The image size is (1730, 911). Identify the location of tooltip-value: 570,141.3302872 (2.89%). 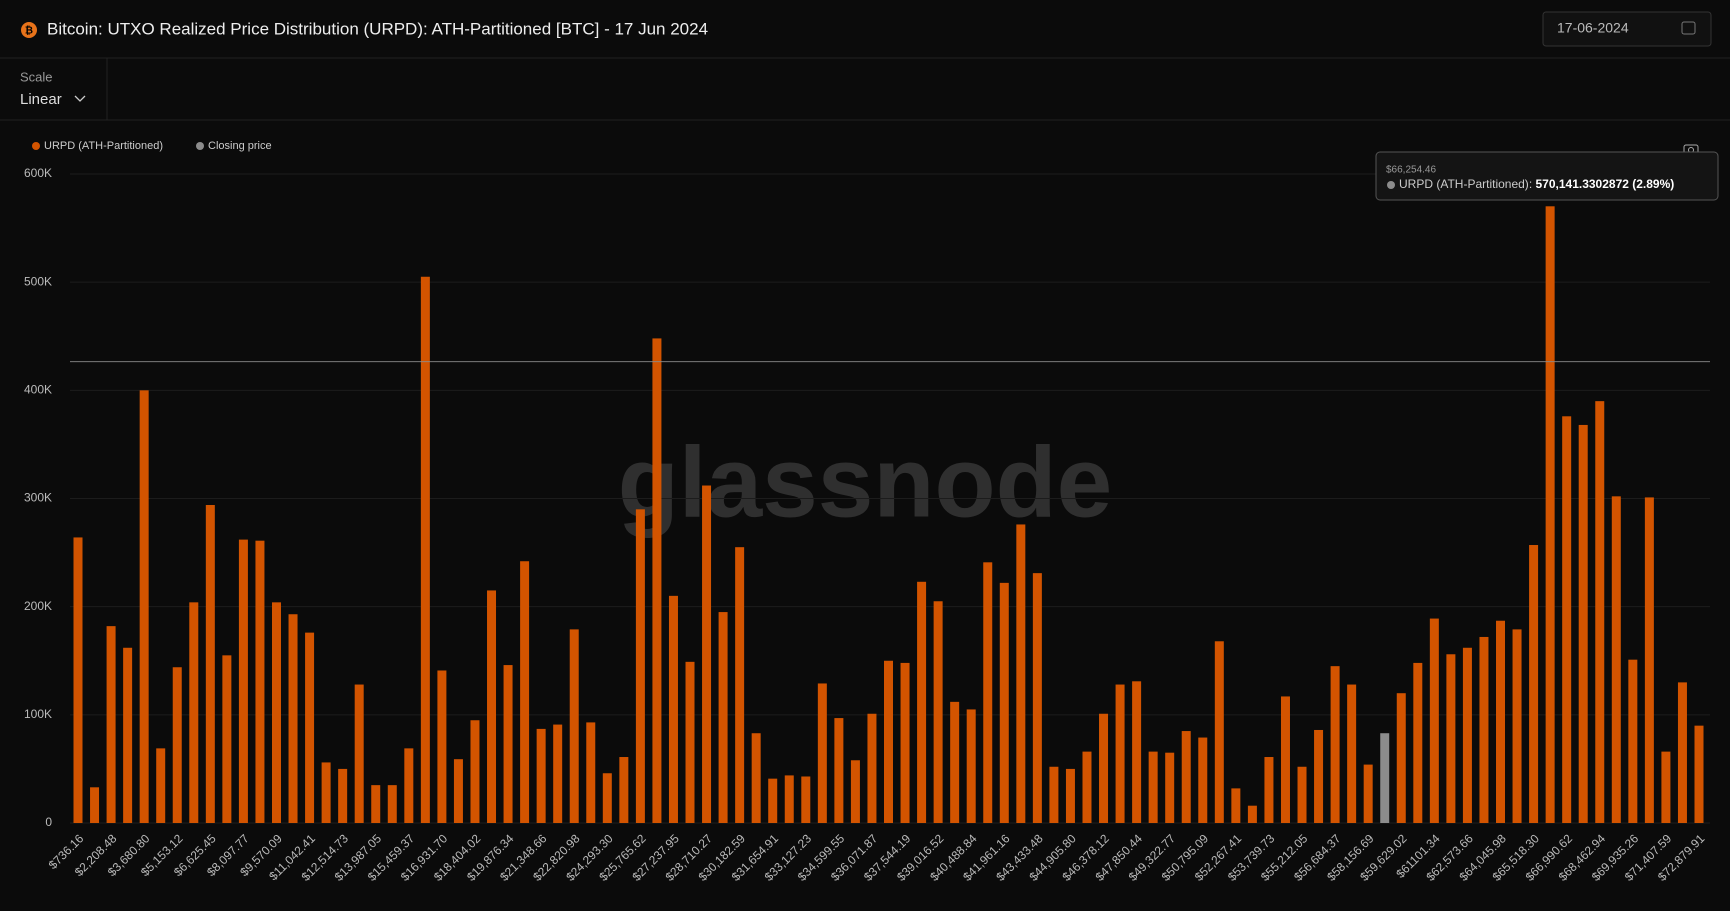
(1604, 184).